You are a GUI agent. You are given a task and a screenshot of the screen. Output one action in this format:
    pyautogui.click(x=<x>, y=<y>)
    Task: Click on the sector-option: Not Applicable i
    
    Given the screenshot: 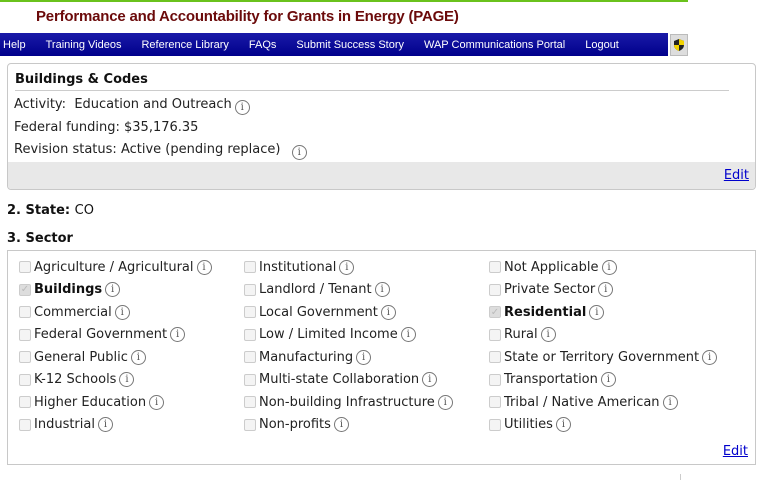 What is the action you would take?
    pyautogui.click(x=603, y=267)
    